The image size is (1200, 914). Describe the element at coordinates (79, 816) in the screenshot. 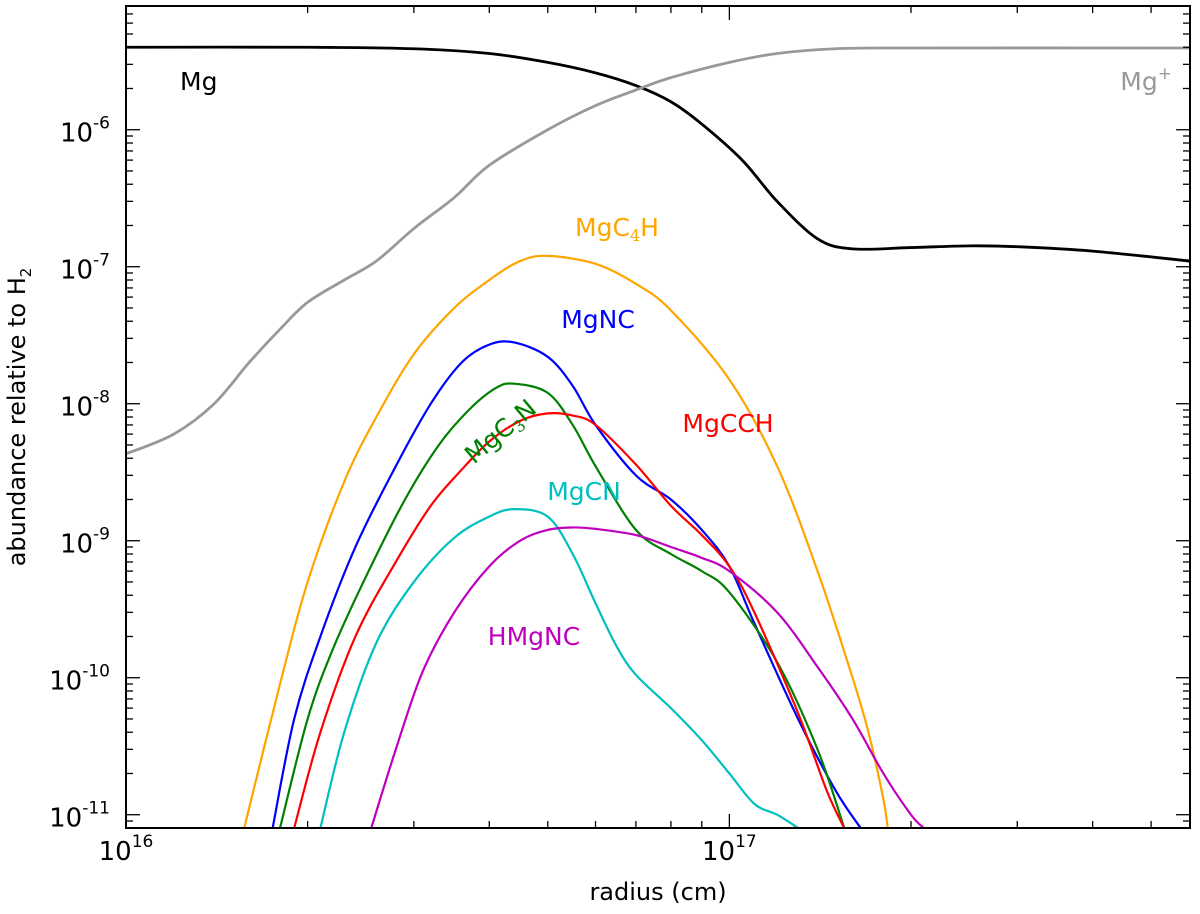

I see `y-tick-label: 10⁻¹¹` at that location.